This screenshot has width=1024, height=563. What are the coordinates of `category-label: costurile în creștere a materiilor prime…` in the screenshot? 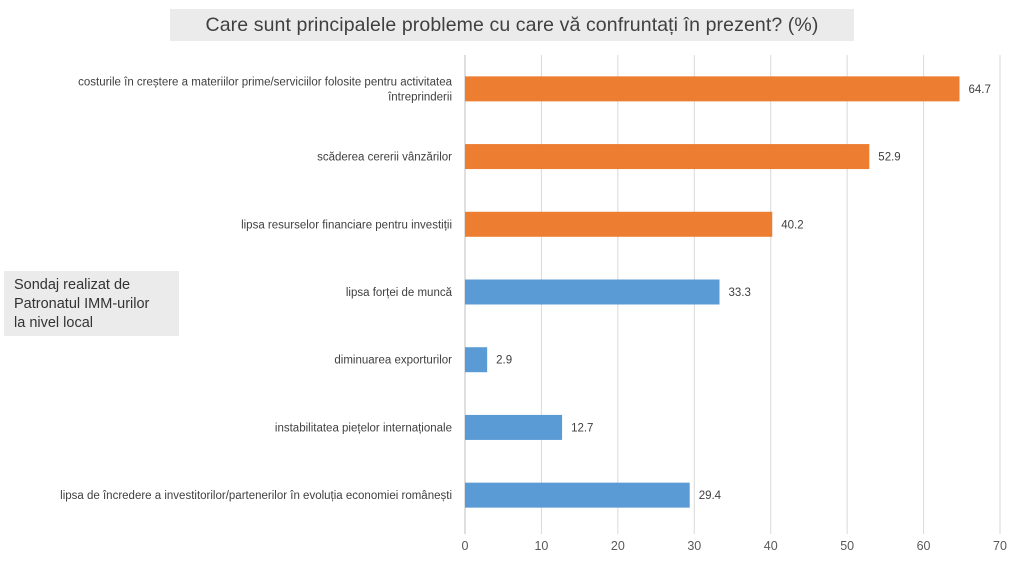 It's located at (265, 89).